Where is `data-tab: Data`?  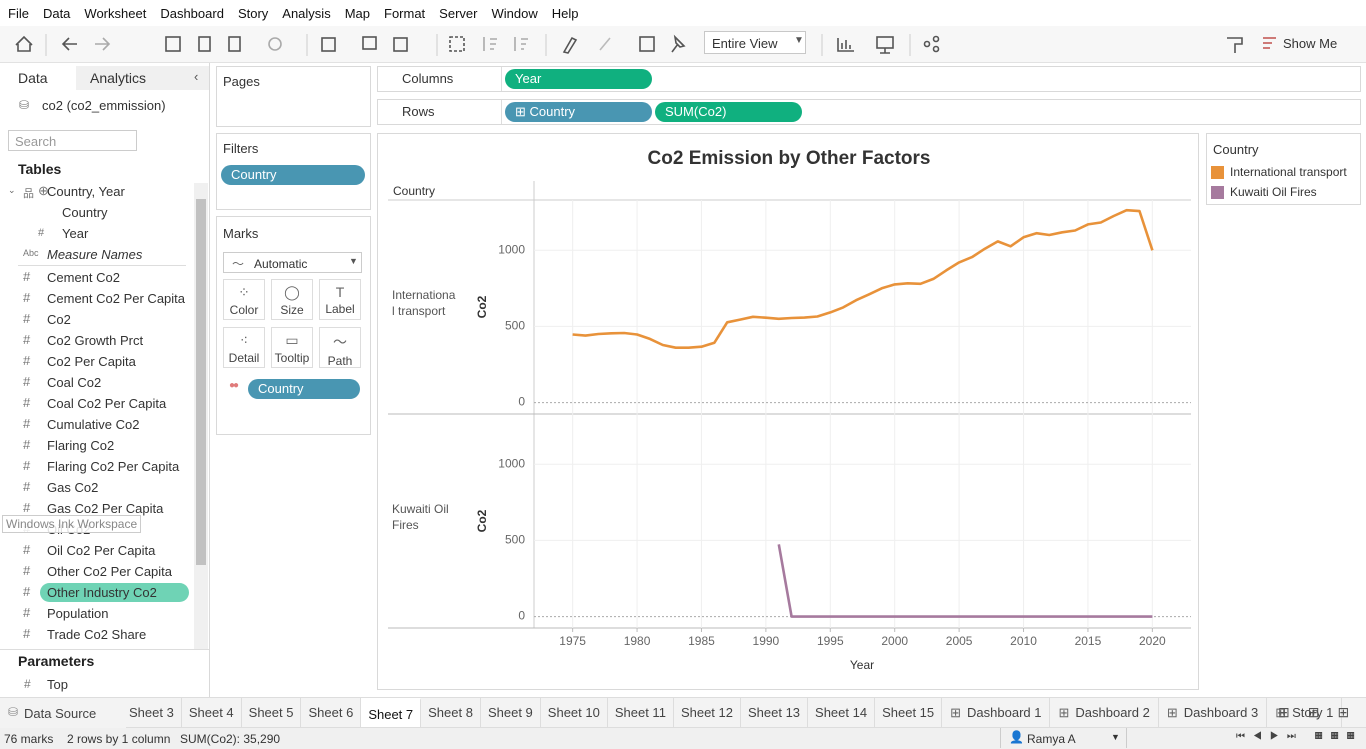
data-tab: Data is located at coordinates (38, 78).